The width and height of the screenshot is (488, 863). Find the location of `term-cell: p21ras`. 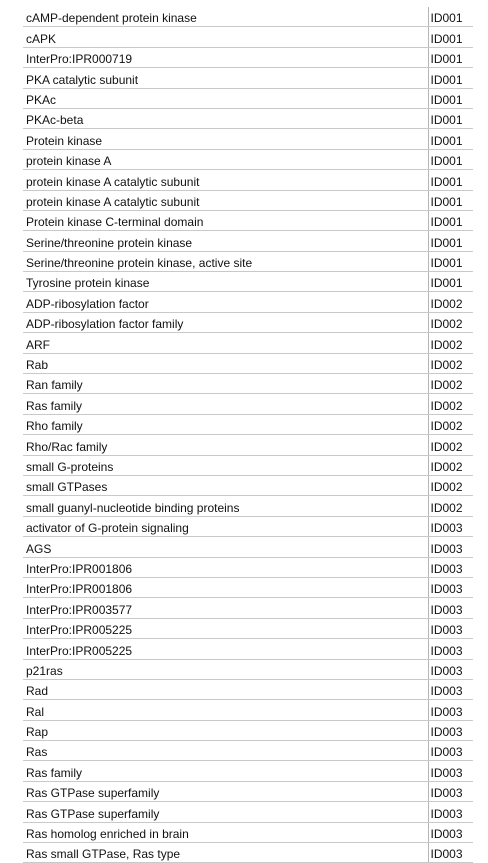

term-cell: p21ras is located at coordinates (225, 669).